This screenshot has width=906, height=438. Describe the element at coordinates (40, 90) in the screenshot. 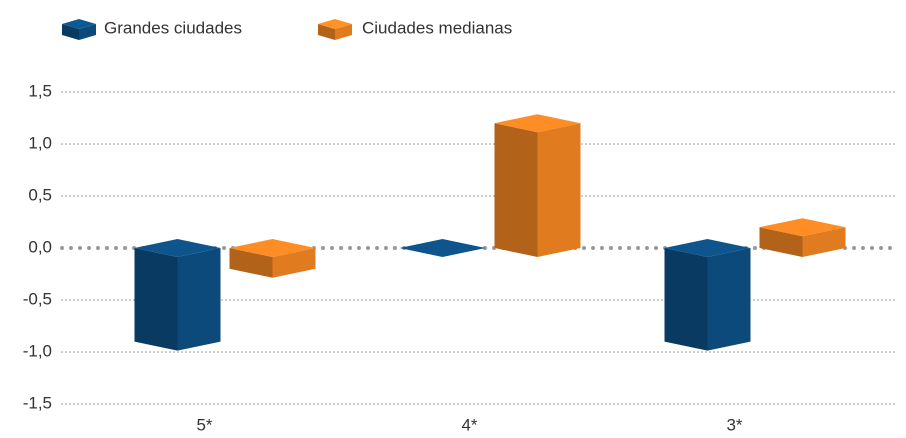

I see `y-tick-label: 1,5` at that location.